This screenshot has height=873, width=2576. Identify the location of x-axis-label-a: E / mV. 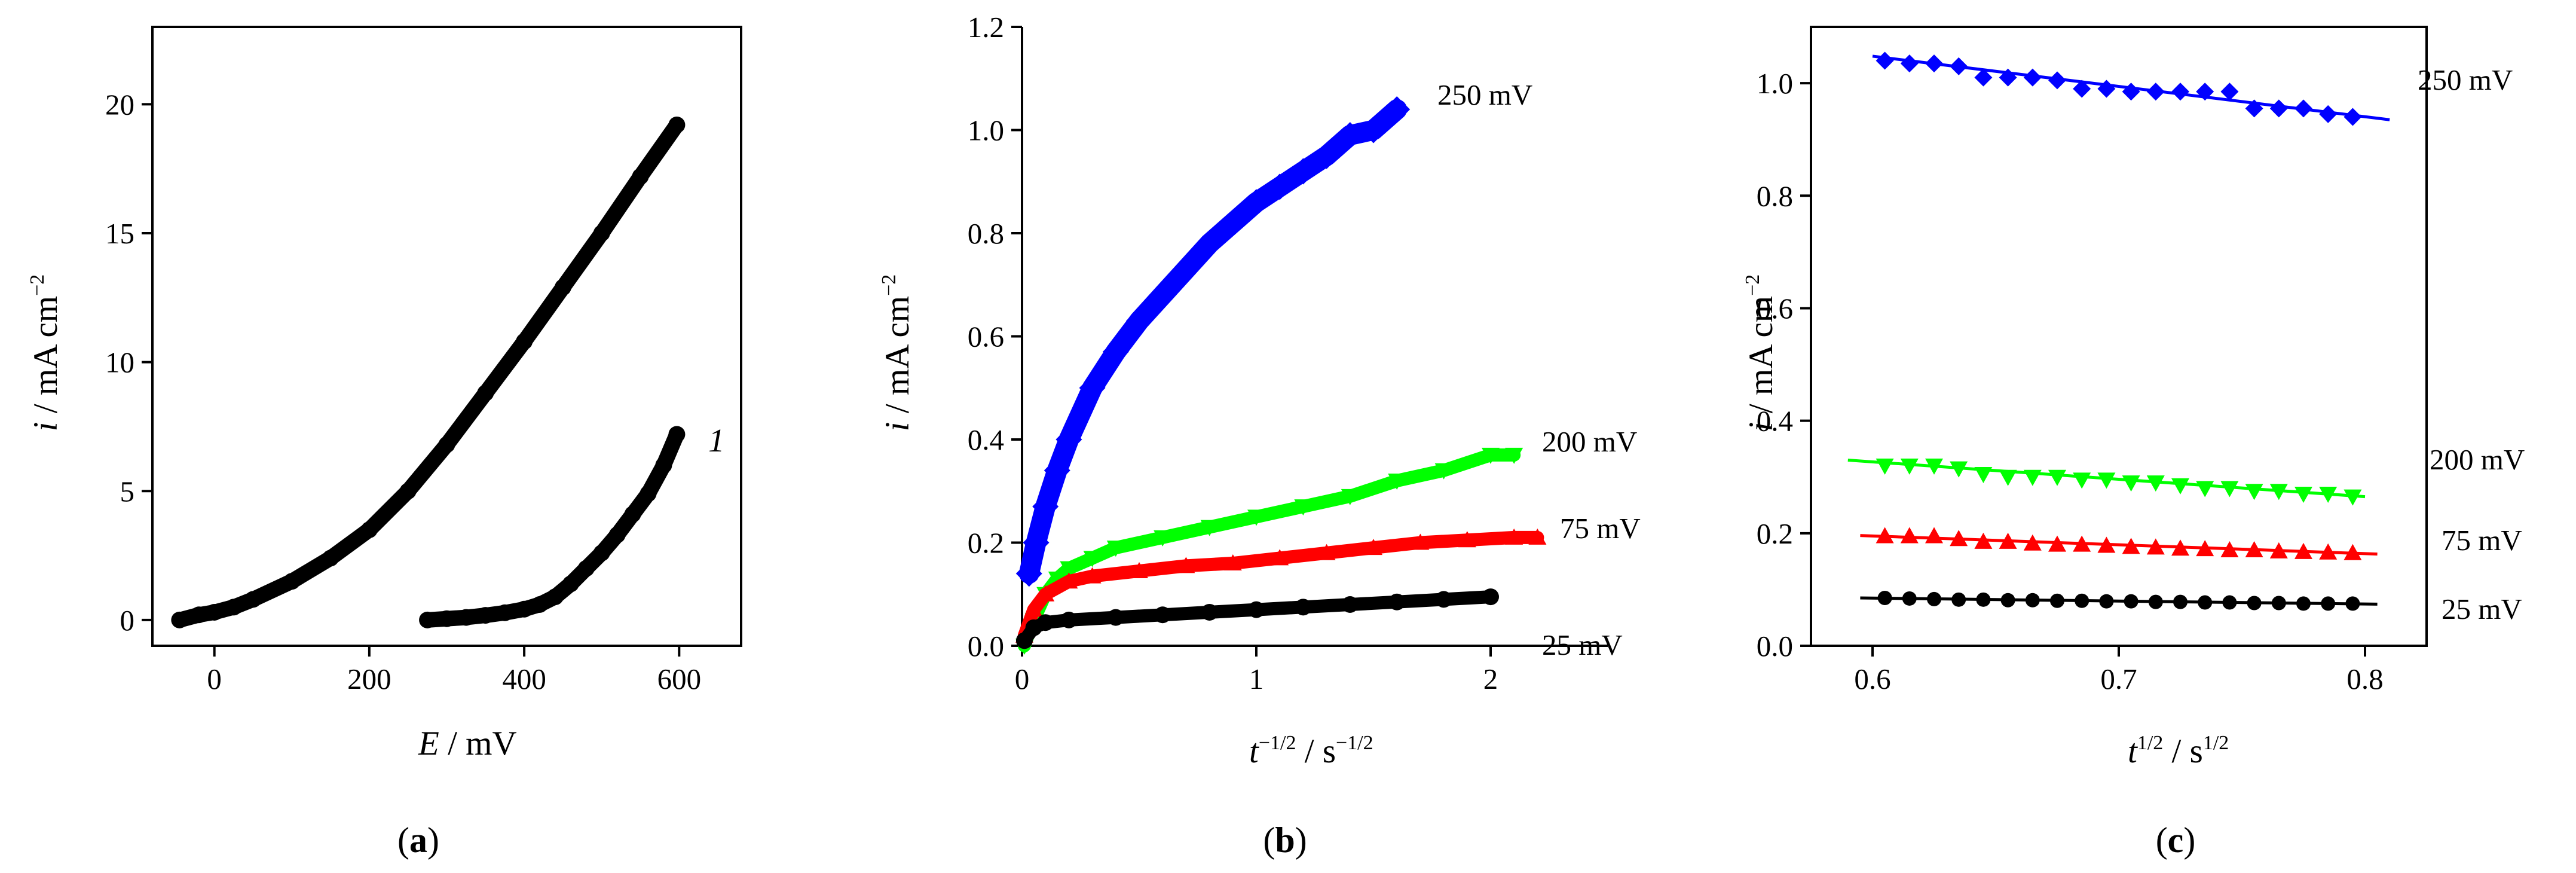
(467, 743).